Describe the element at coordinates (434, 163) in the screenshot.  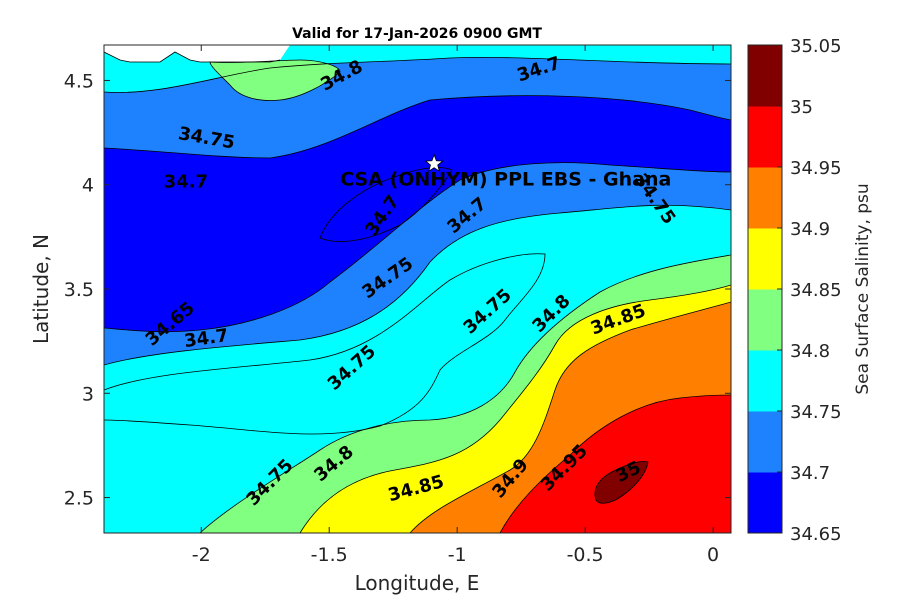
I see `site-star-marker` at that location.